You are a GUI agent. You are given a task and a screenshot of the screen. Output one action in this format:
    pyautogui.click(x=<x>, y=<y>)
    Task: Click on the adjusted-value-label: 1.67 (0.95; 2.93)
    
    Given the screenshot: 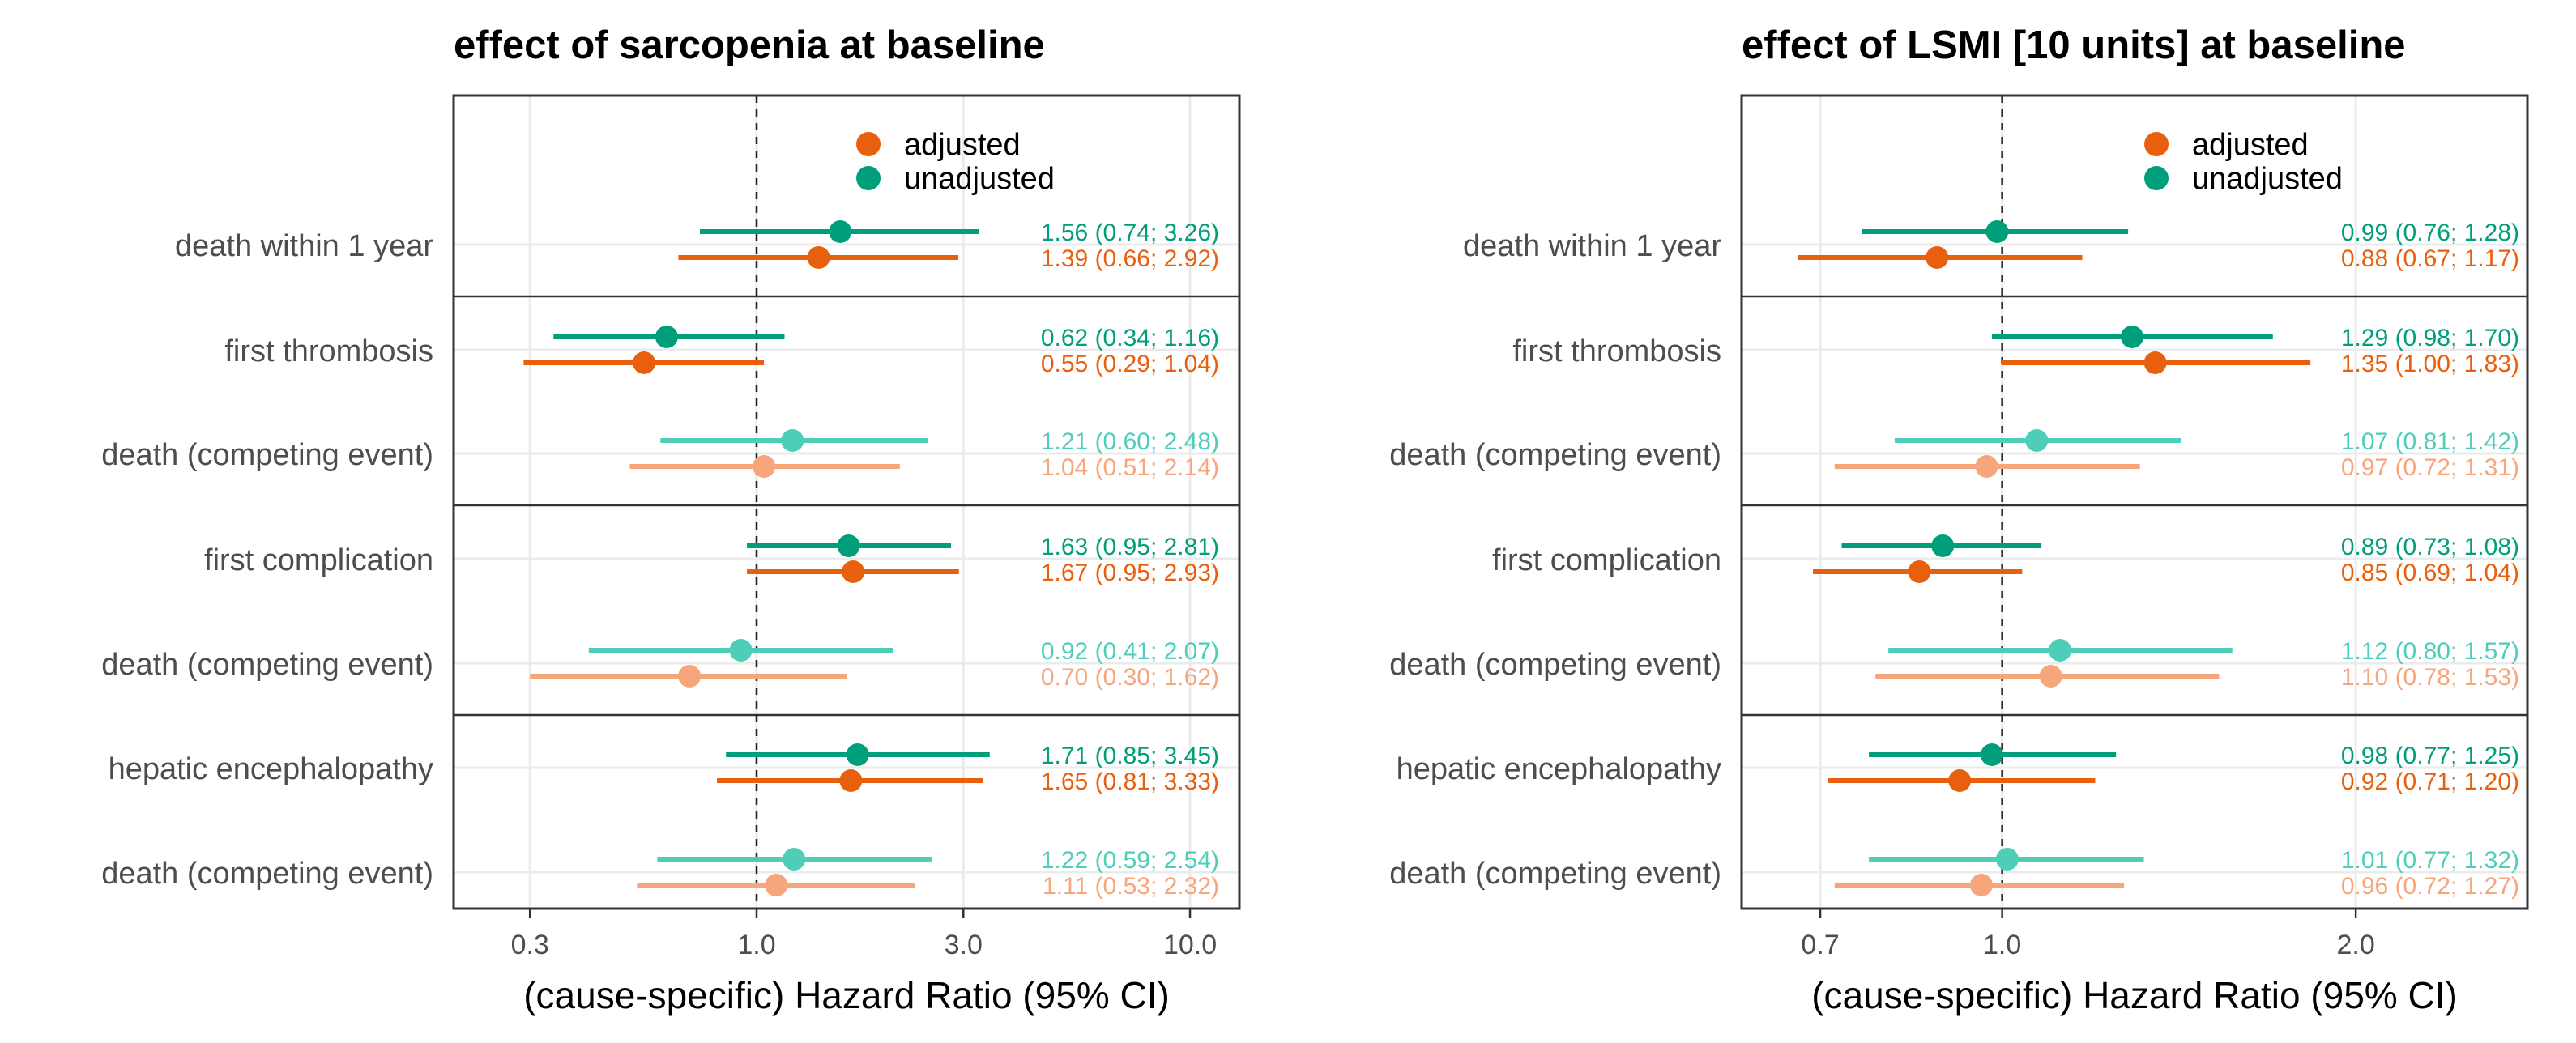 What is the action you would take?
    pyautogui.click(x=1130, y=573)
    